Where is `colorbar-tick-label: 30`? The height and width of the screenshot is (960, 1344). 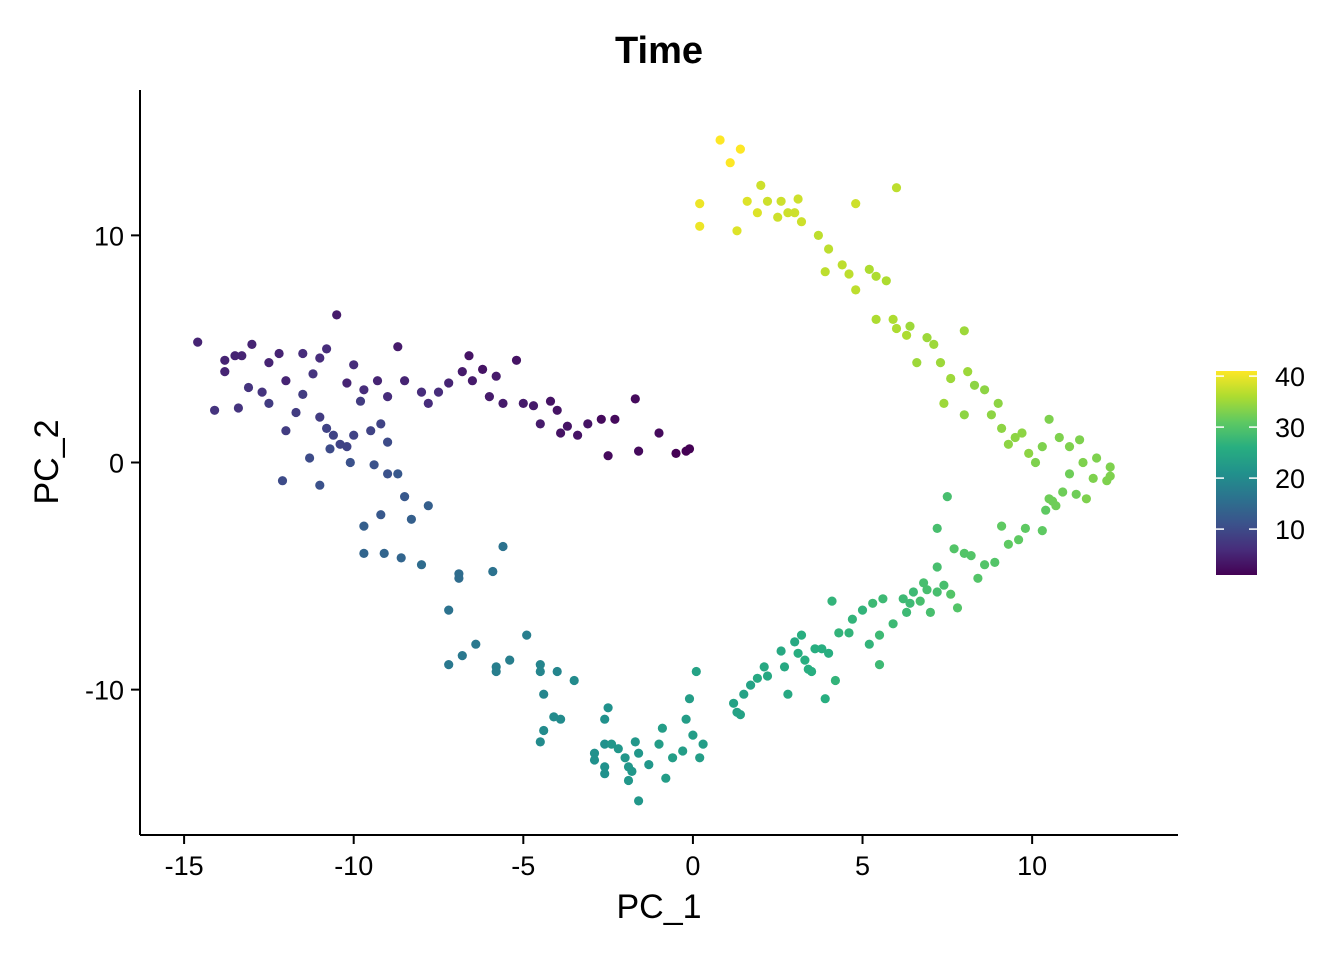
colorbar-tick-label: 30 is located at coordinates (1290, 428).